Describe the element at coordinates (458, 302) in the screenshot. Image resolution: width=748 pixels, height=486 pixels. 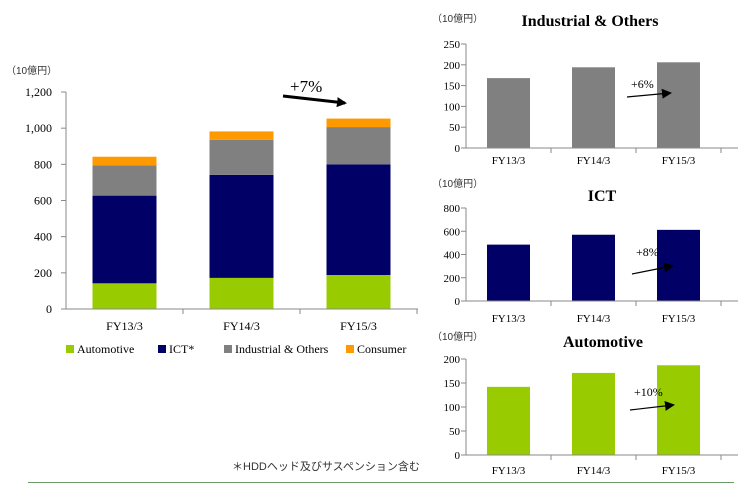
I see `chart3-y-tick-label: 0` at that location.